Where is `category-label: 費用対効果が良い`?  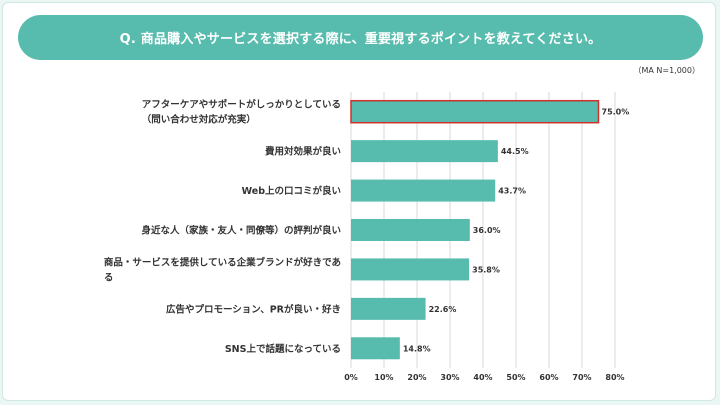 category-label: 費用対効果が良い is located at coordinates (303, 152).